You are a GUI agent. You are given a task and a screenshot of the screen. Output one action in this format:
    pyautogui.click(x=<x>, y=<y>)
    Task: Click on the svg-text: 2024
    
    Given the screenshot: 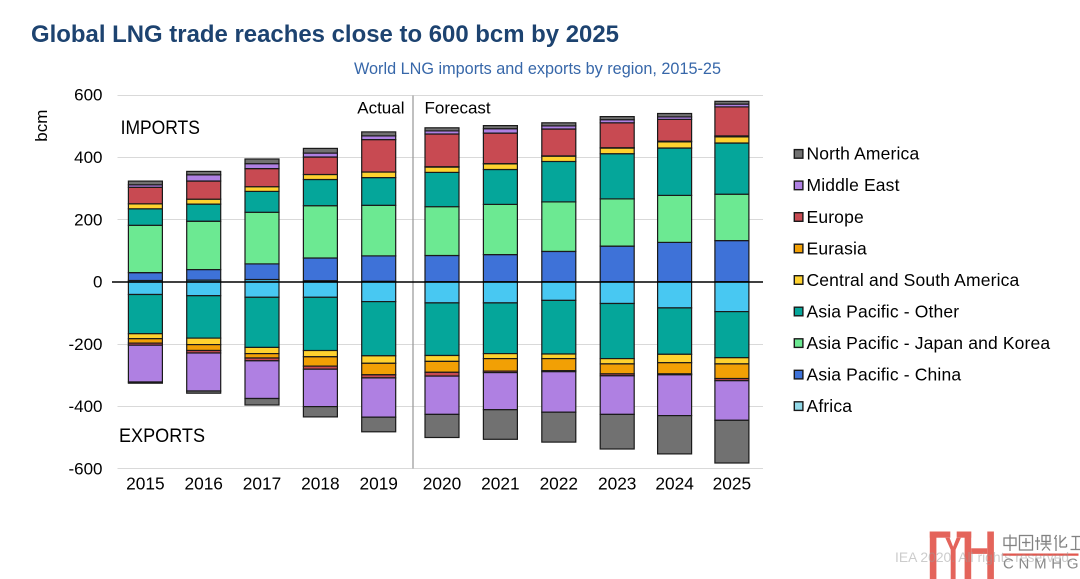 What is the action you would take?
    pyautogui.click(x=674, y=484)
    